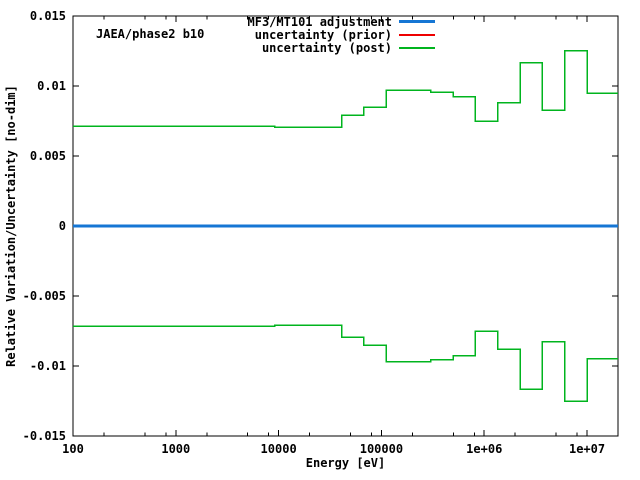 This screenshot has width=640, height=480. Describe the element at coordinates (587, 449) in the screenshot. I see `x-tick-label: 1e+07` at that location.